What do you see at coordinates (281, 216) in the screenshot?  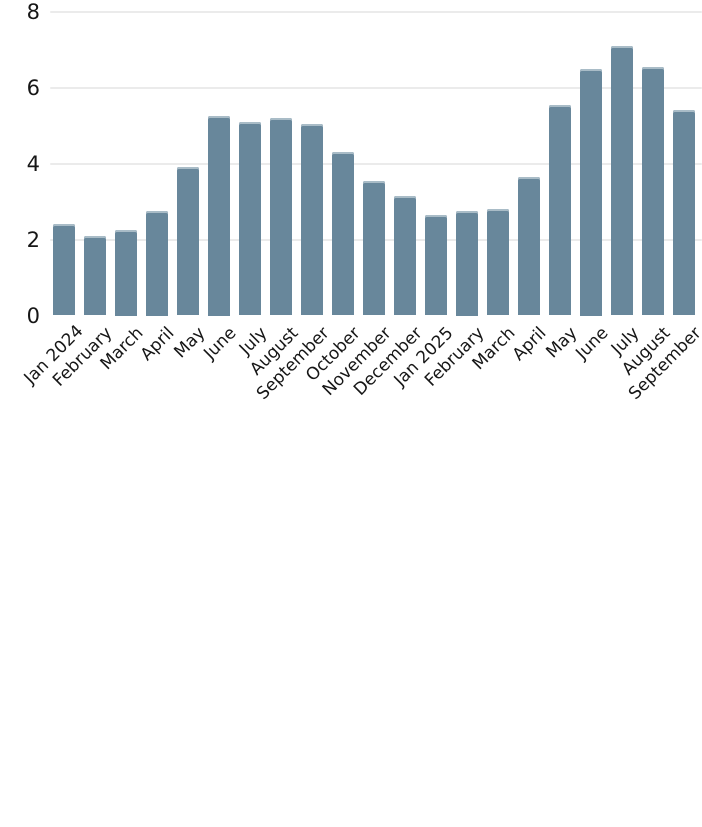 I see `bar-8-august` at bounding box center [281, 216].